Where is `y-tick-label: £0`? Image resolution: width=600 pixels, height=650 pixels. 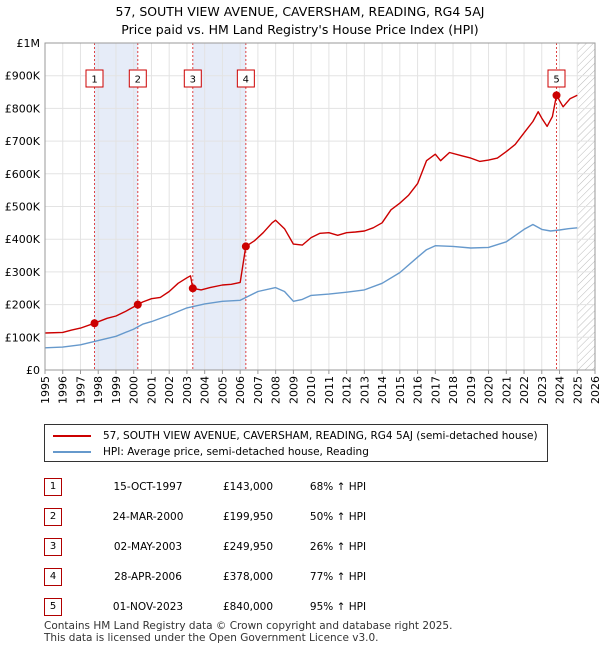 y-tick-label: £0 is located at coordinates (33, 370).